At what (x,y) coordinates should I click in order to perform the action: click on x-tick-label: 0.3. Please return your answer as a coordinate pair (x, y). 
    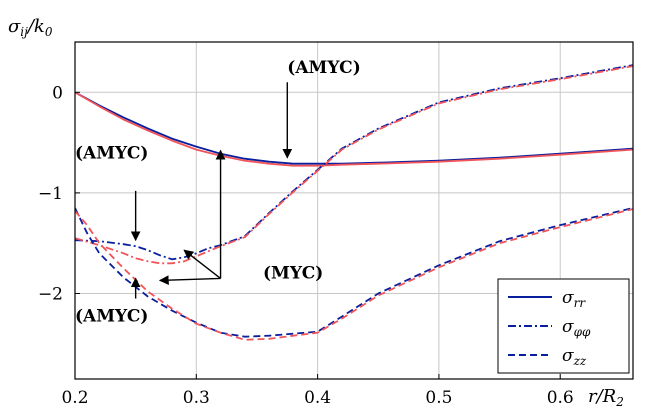
    Looking at the image, I should click on (196, 398).